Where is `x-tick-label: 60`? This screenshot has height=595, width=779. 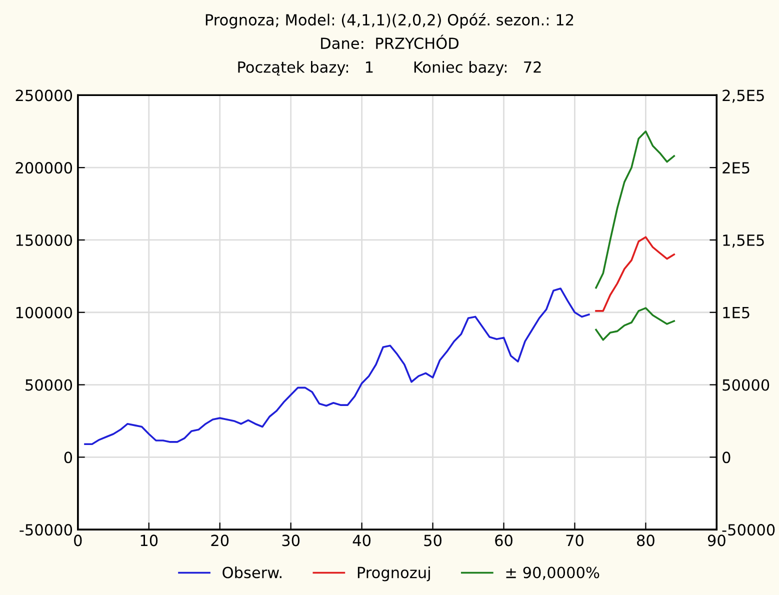 x-tick-label: 60 is located at coordinates (503, 540).